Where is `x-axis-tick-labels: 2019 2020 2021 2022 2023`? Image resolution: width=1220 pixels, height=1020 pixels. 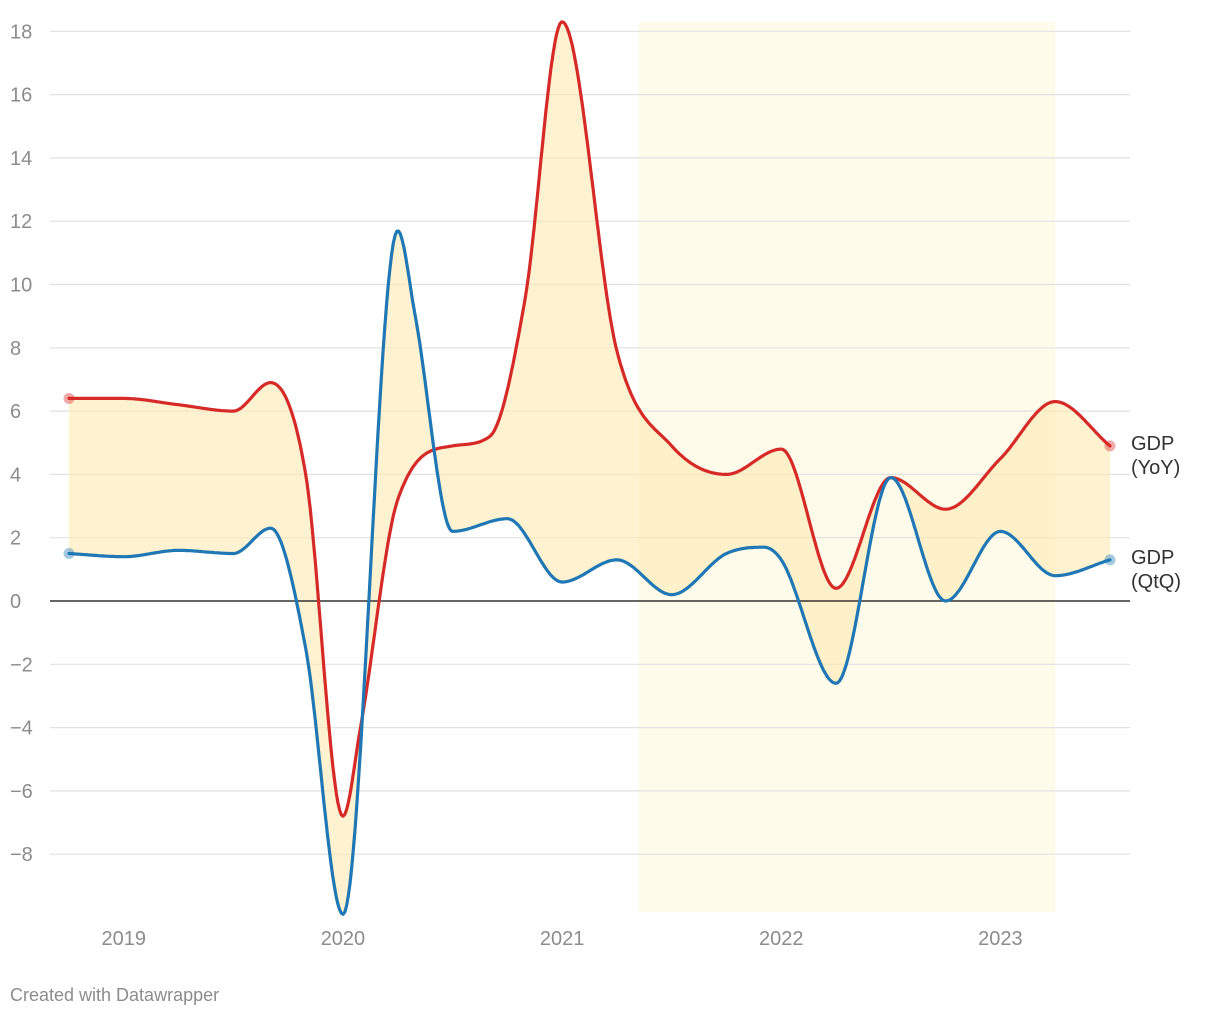 x-axis-tick-labels: 2019 2020 2021 2022 2023 is located at coordinates (562, 939).